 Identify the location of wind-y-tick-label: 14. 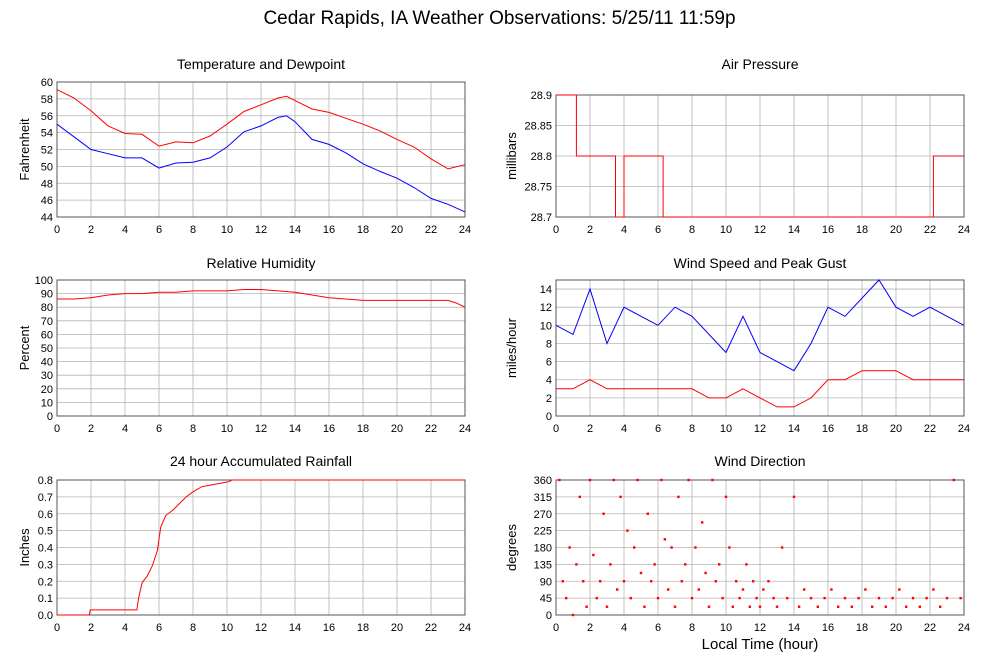
(546, 290).